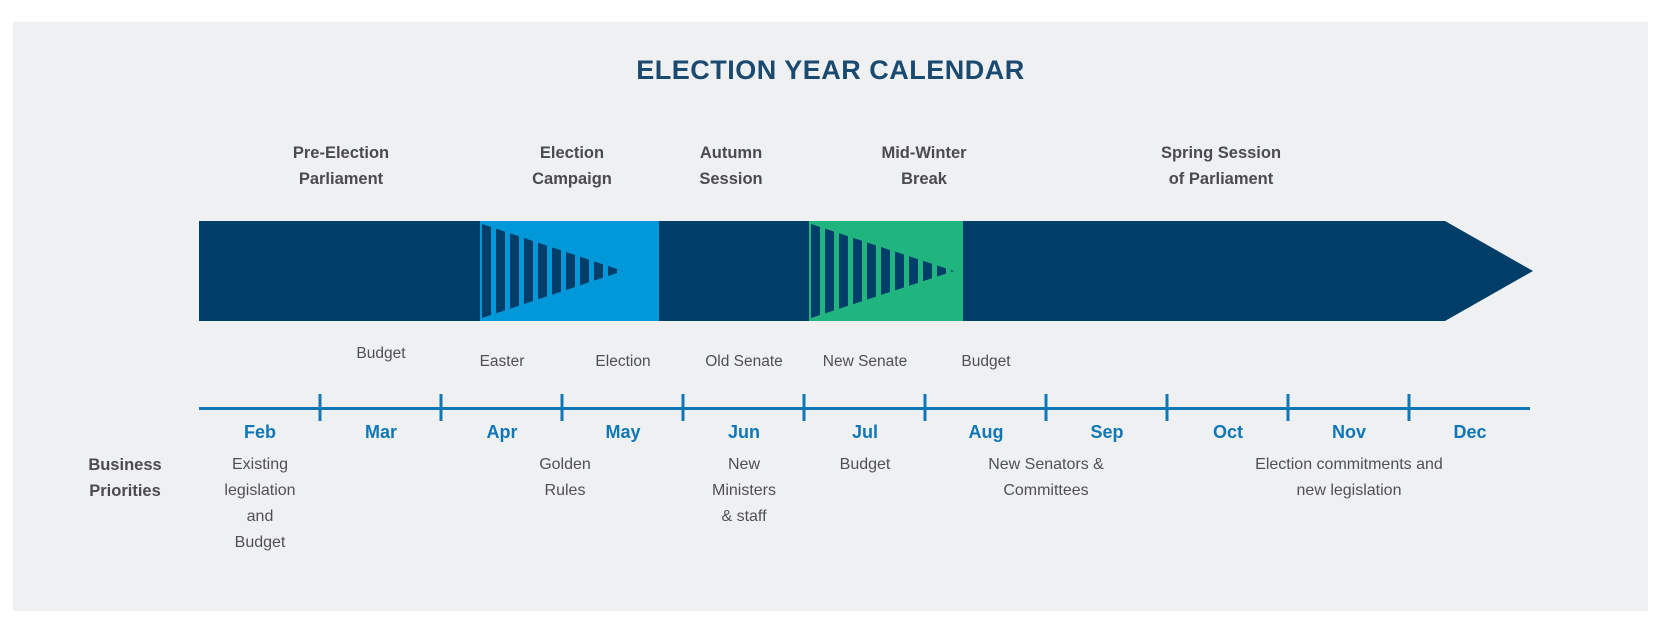 This screenshot has width=1661, height=626. What do you see at coordinates (924, 166) in the screenshot?
I see `phase-mid-winter-break: Mid-Winter Break` at bounding box center [924, 166].